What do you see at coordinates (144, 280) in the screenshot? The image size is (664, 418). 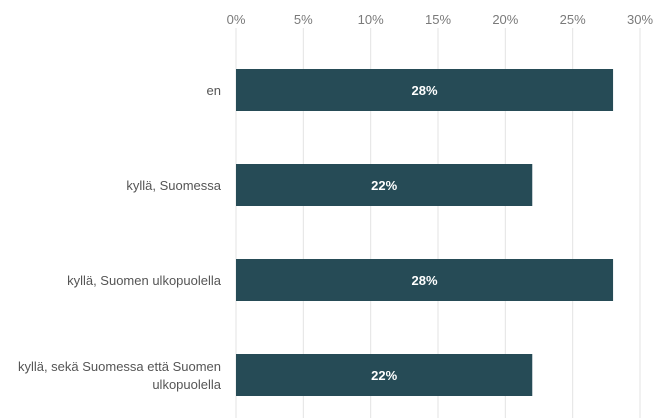 I see `category-label: kyllä, Suomen ulkopuolella` at bounding box center [144, 280].